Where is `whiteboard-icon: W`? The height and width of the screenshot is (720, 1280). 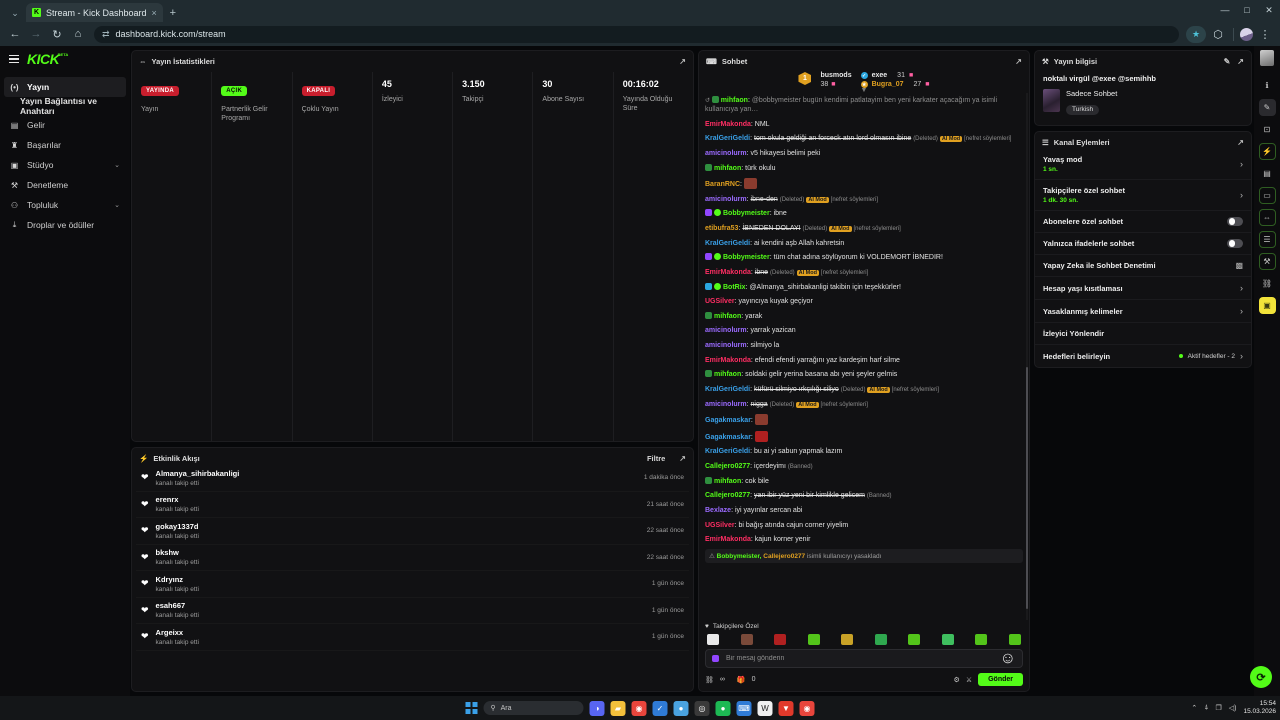 whiteboard-icon: W is located at coordinates (765, 708).